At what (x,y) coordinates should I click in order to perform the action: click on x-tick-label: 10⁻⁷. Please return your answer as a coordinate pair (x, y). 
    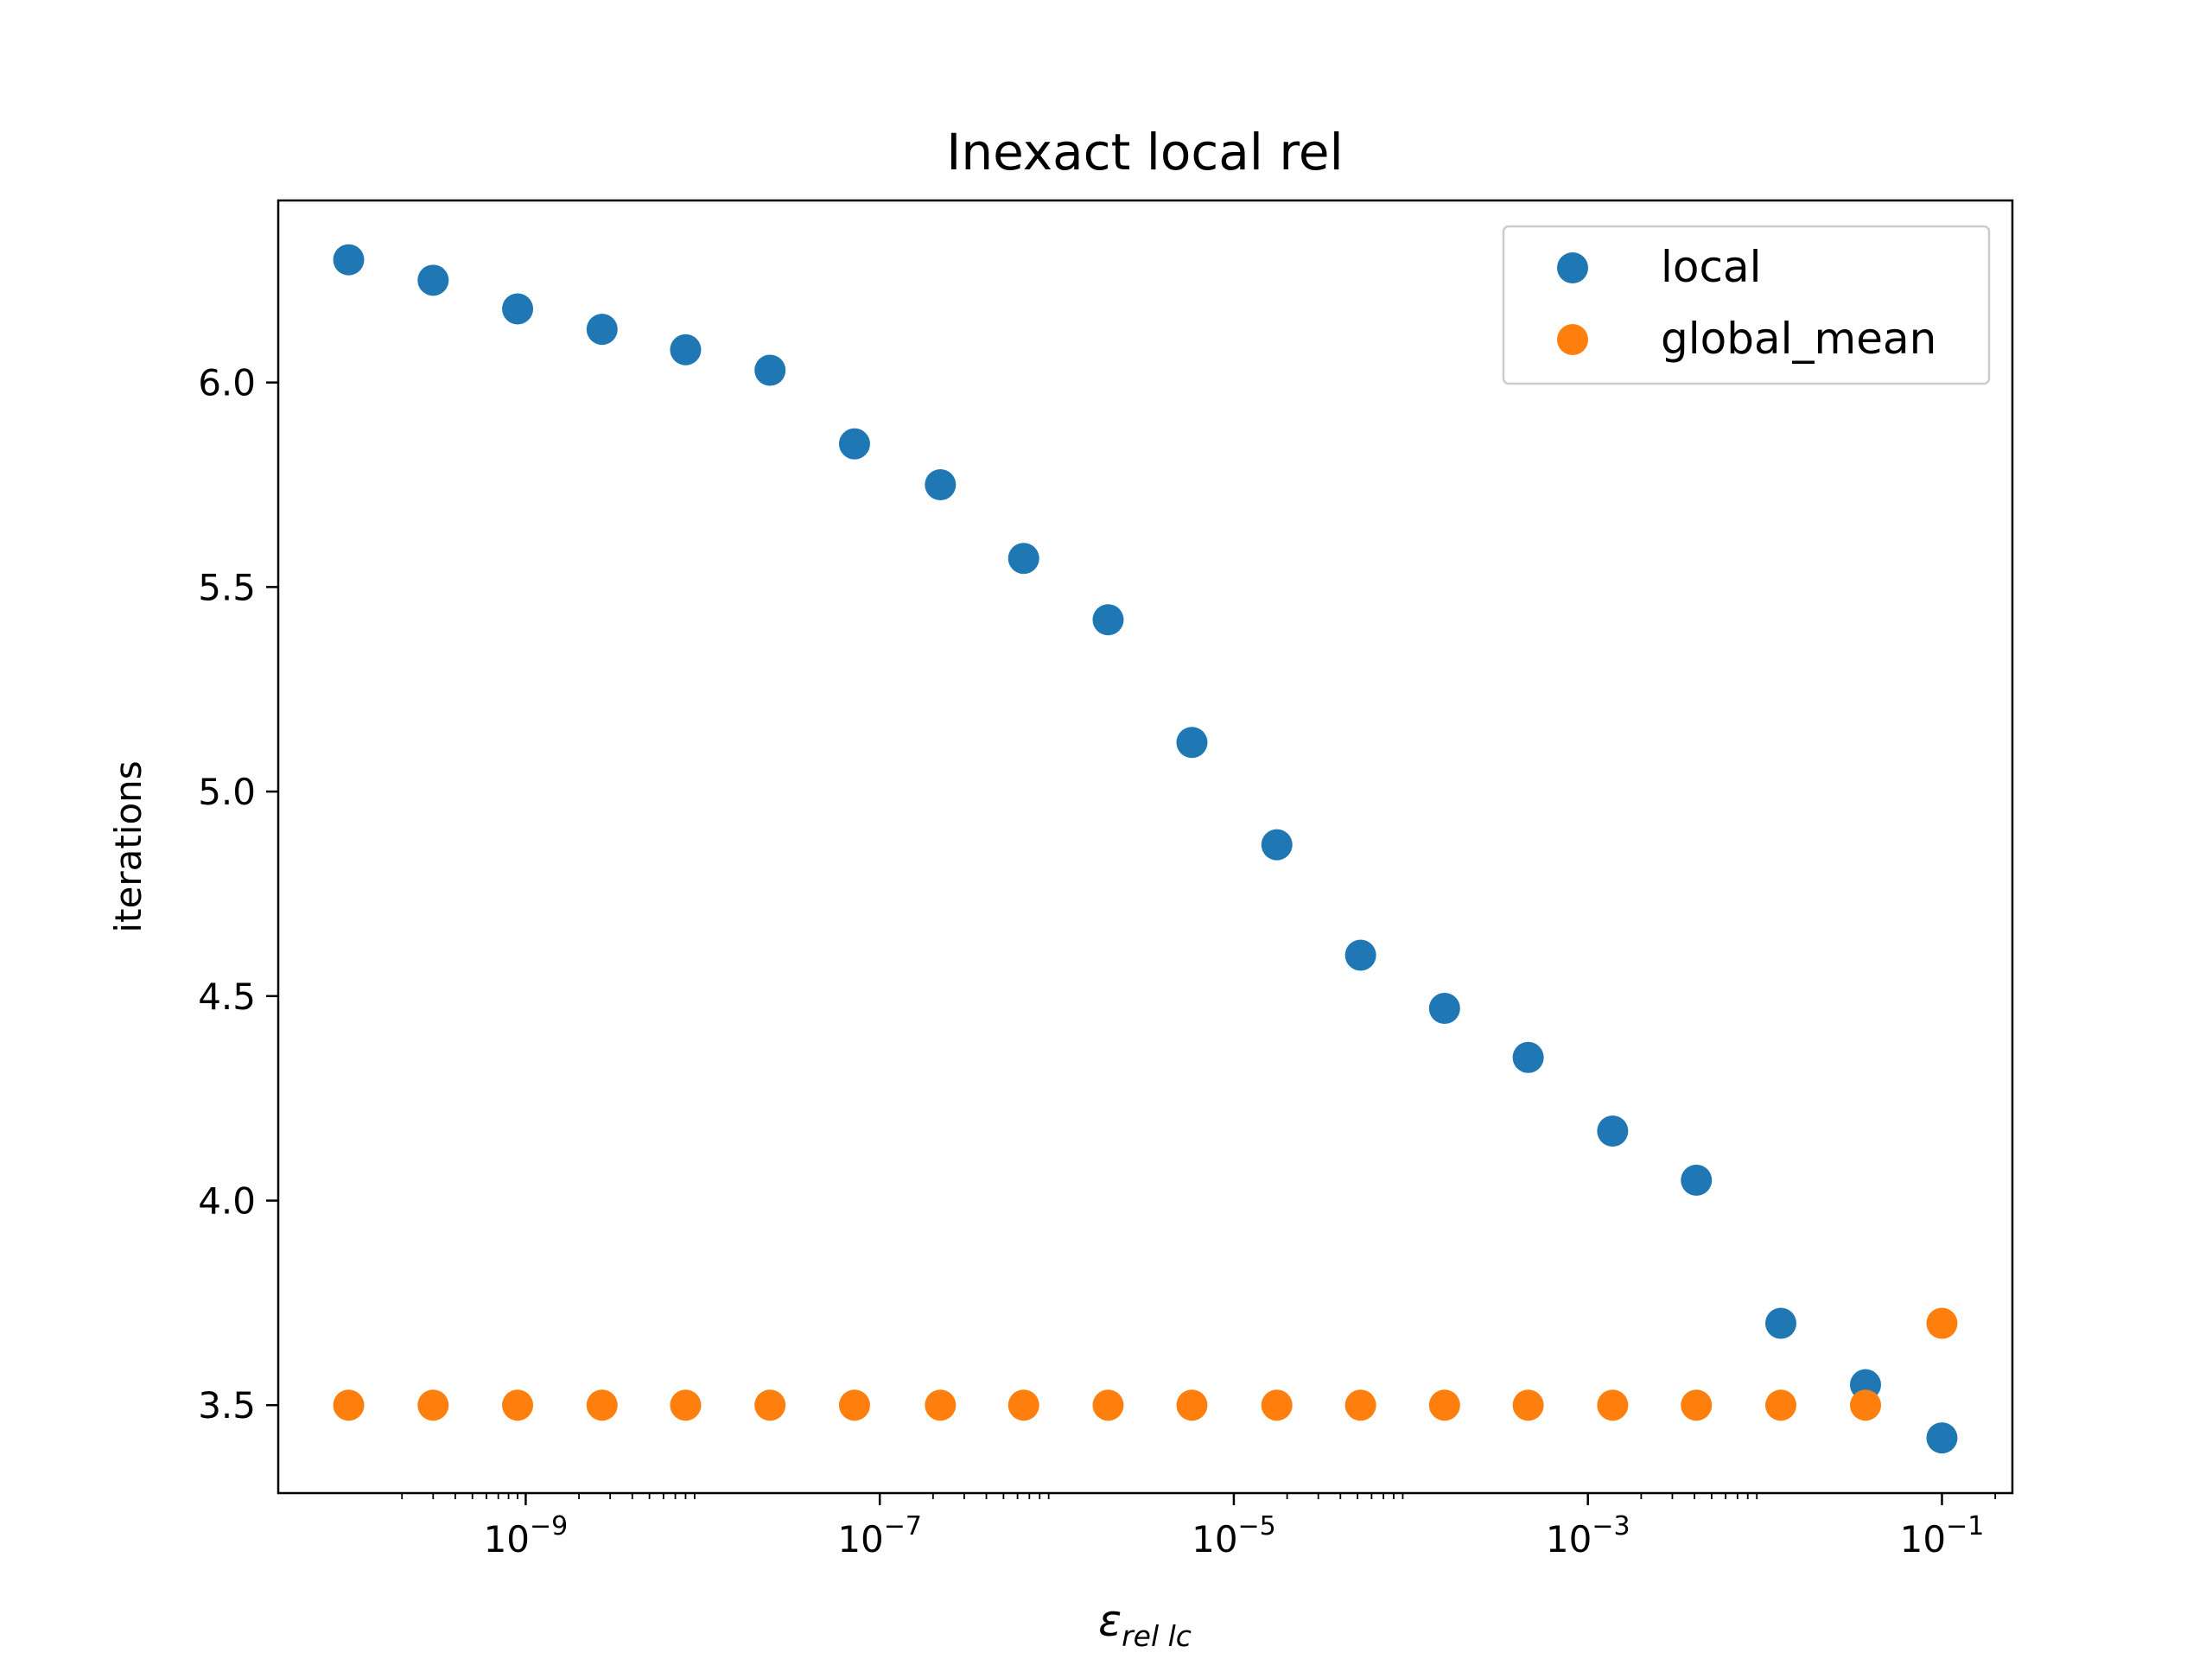
    Looking at the image, I should click on (879, 1535).